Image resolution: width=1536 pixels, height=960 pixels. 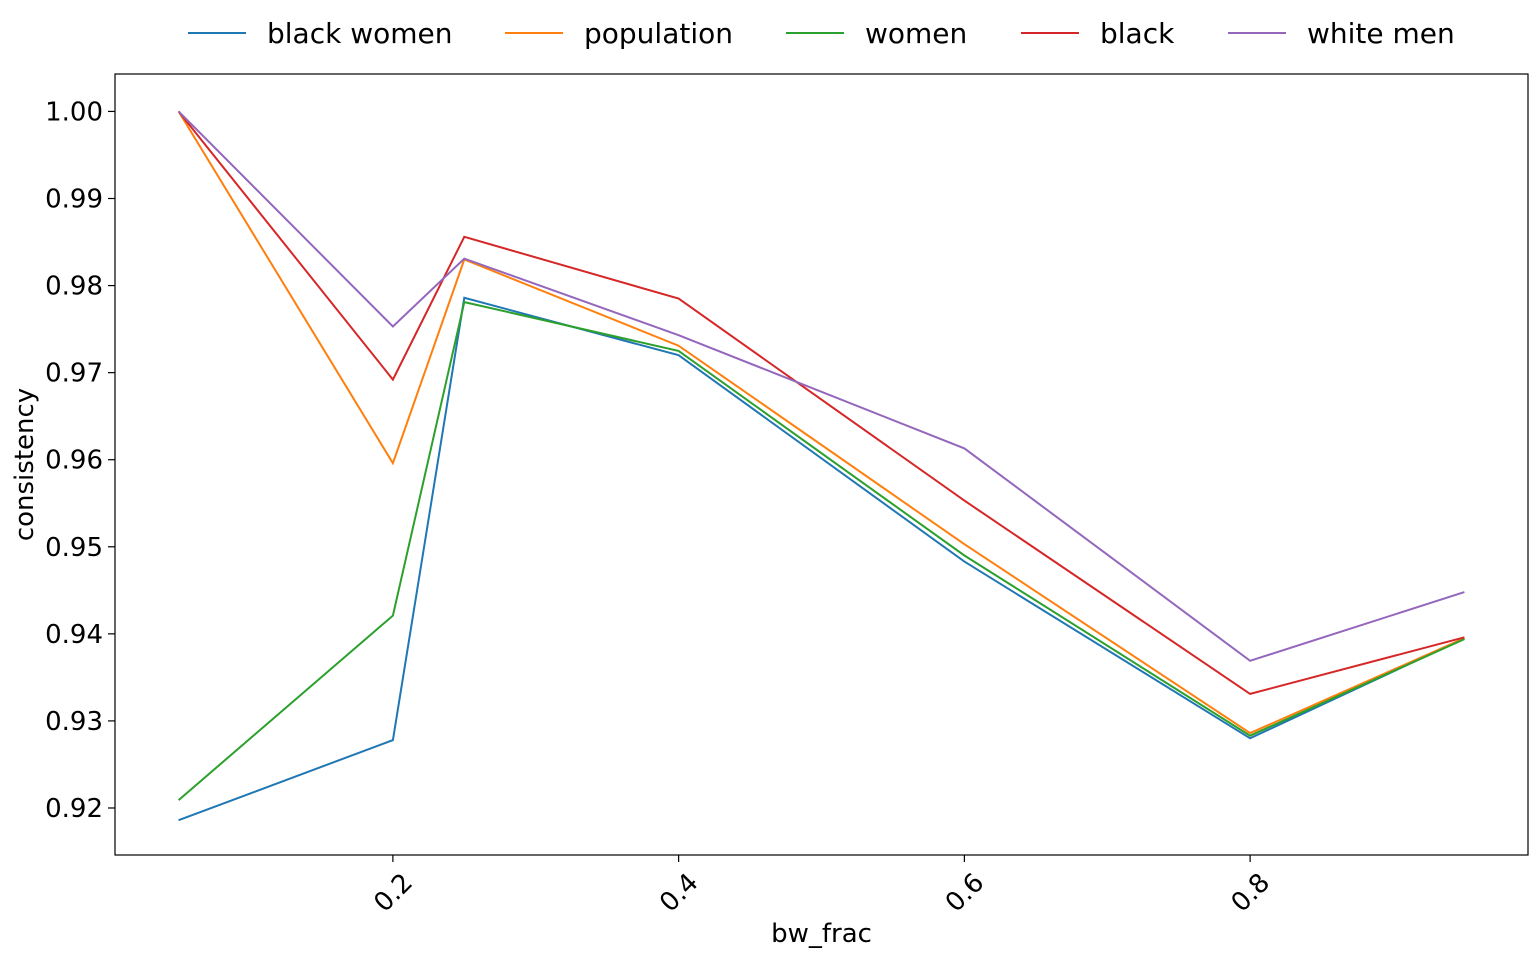 What do you see at coordinates (74, 200) in the screenshot?
I see `y-tick-label: 0.99` at bounding box center [74, 200].